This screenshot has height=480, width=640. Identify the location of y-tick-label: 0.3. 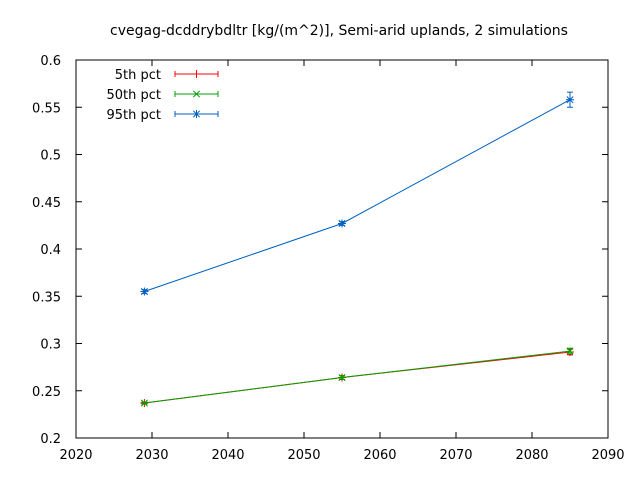
(50, 345).